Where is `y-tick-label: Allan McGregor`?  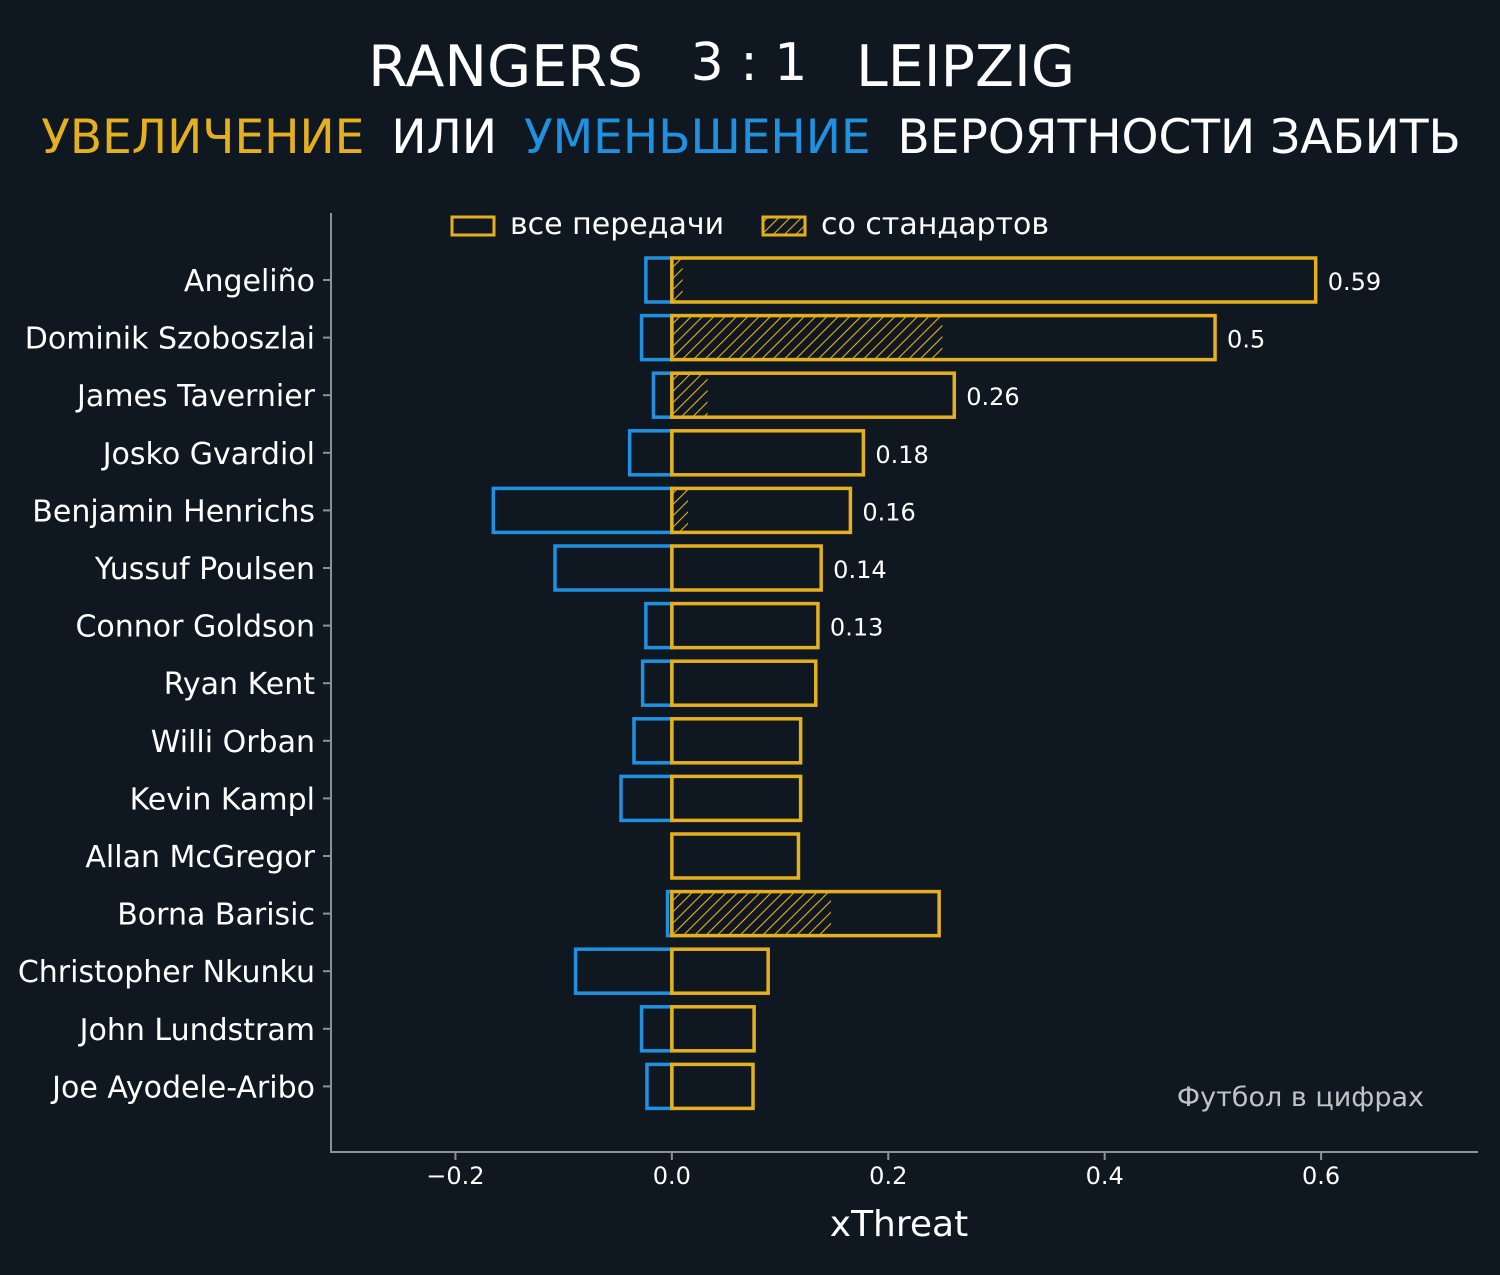 y-tick-label: Allan McGregor is located at coordinates (200, 857).